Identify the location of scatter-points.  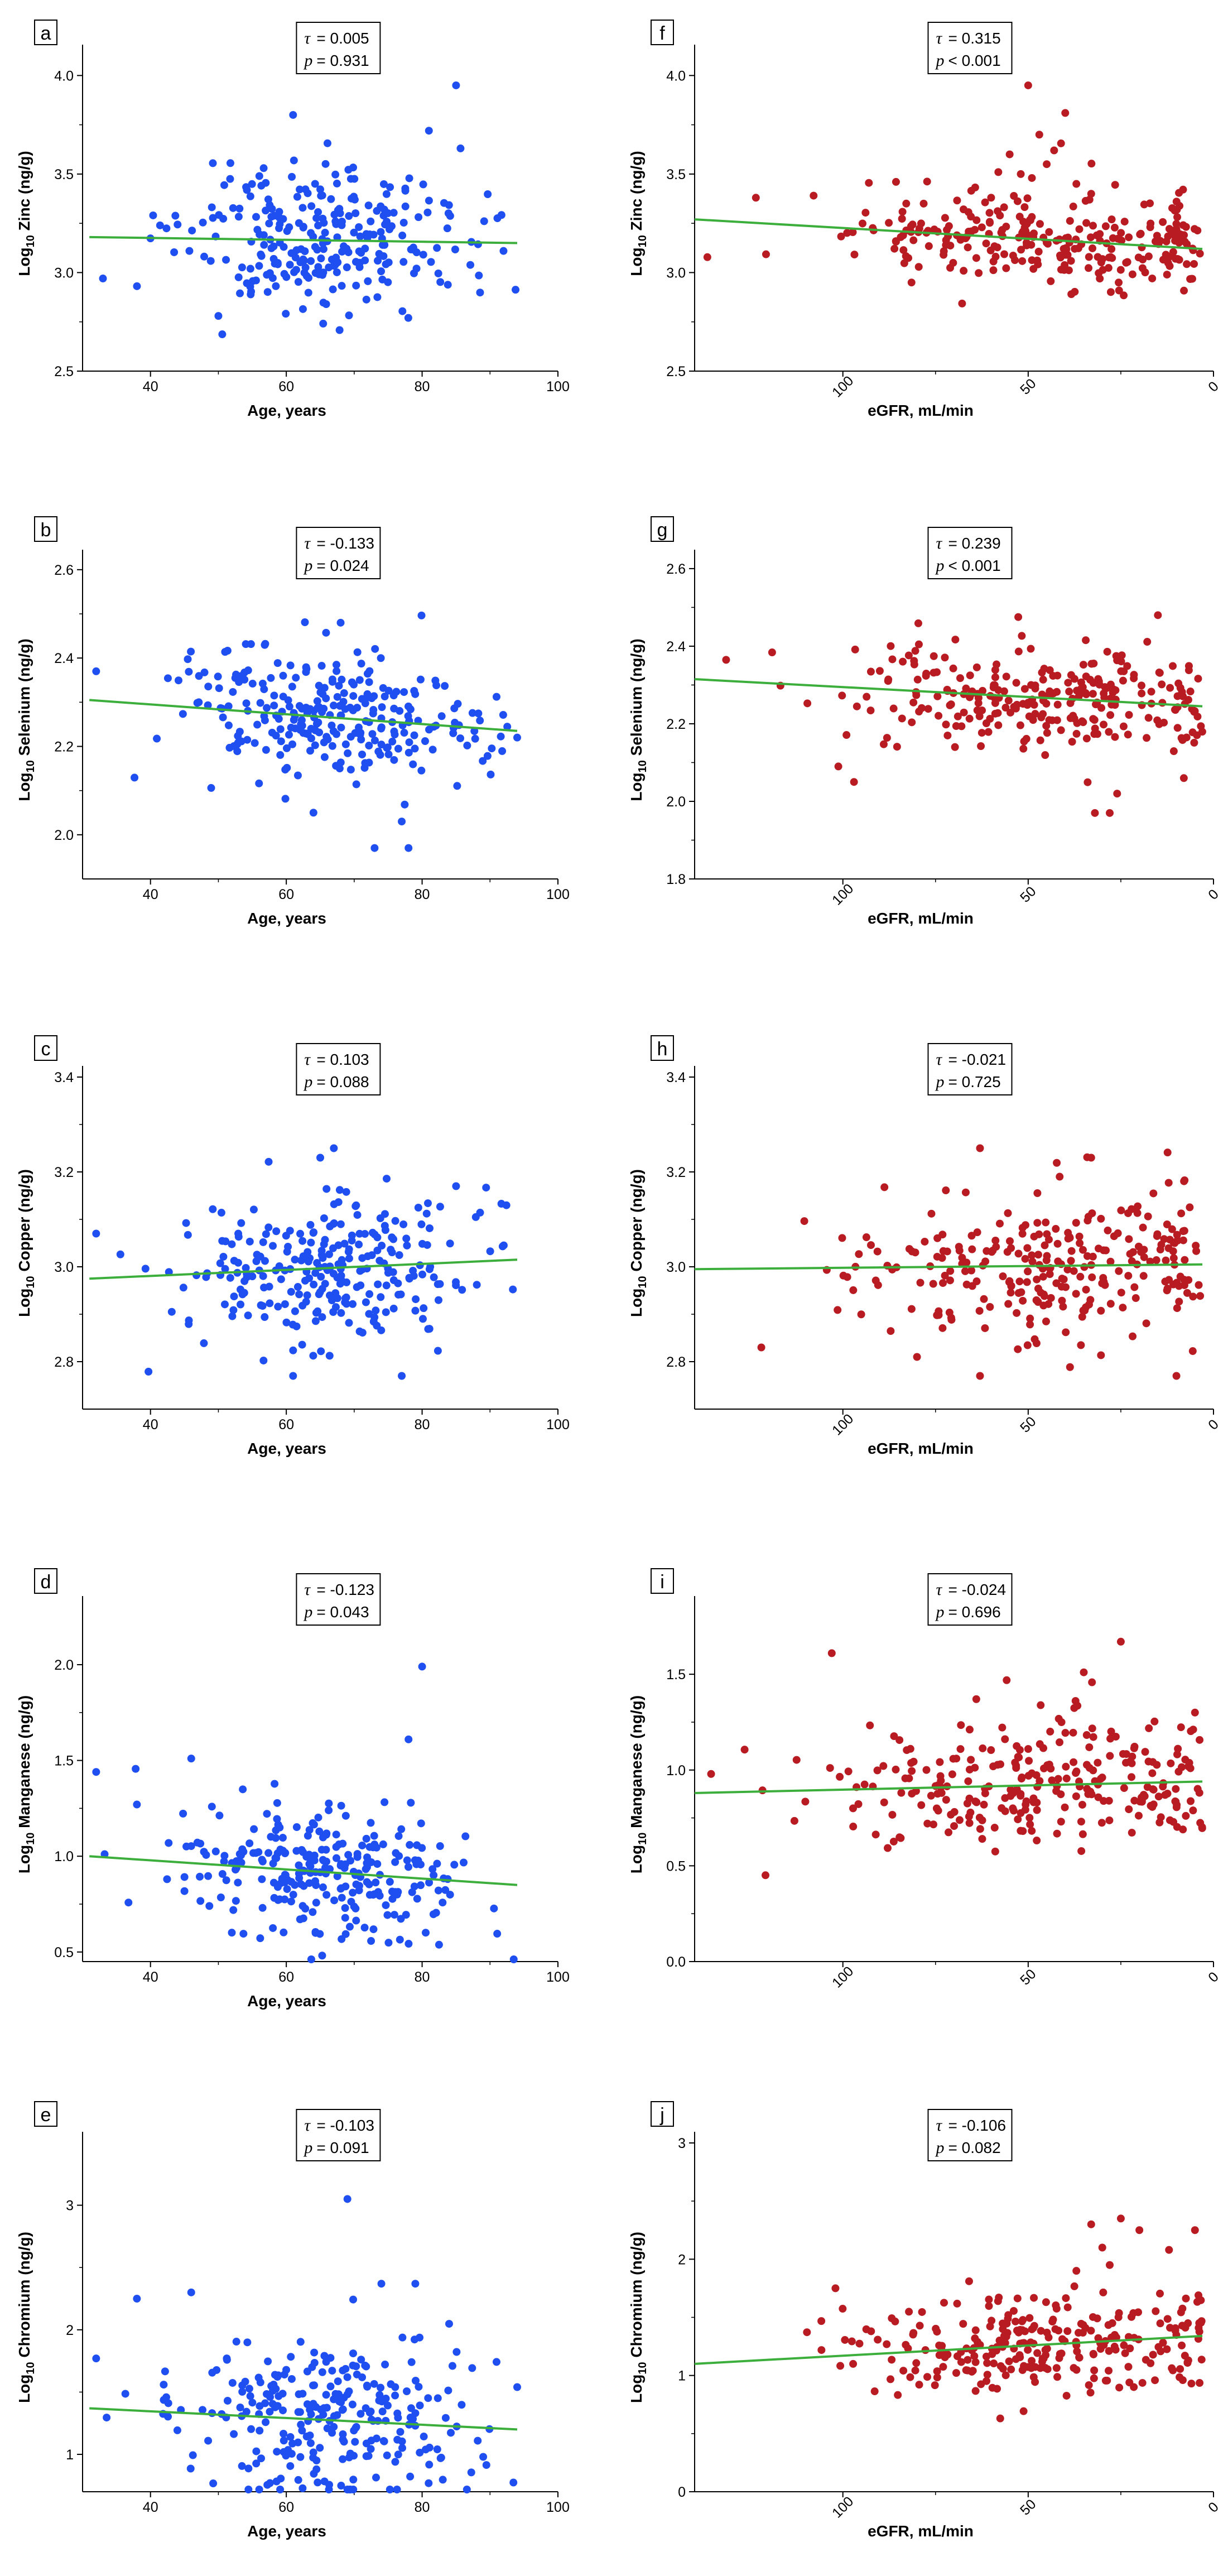
(957, 1758).